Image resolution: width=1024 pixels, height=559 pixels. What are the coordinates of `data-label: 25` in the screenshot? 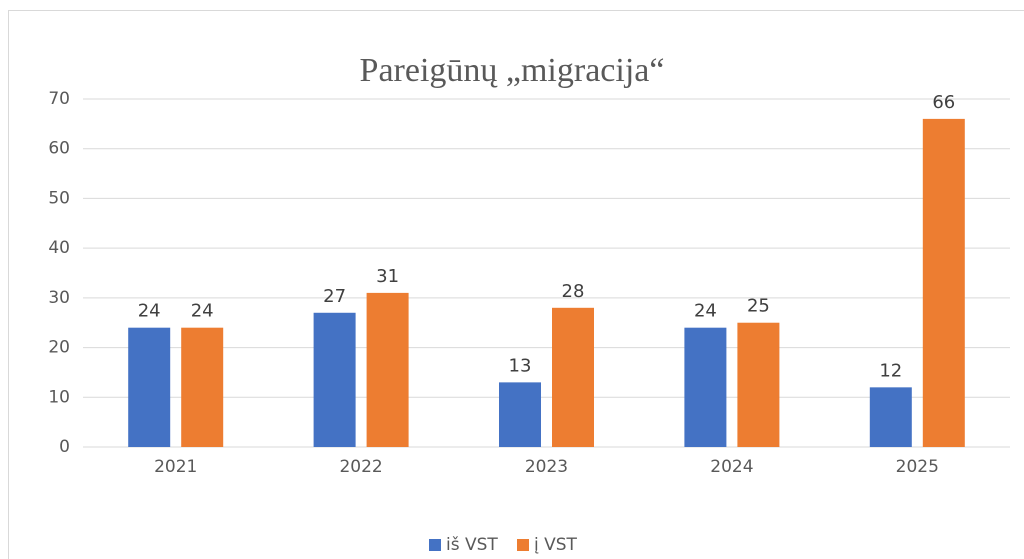 It's located at (758, 306).